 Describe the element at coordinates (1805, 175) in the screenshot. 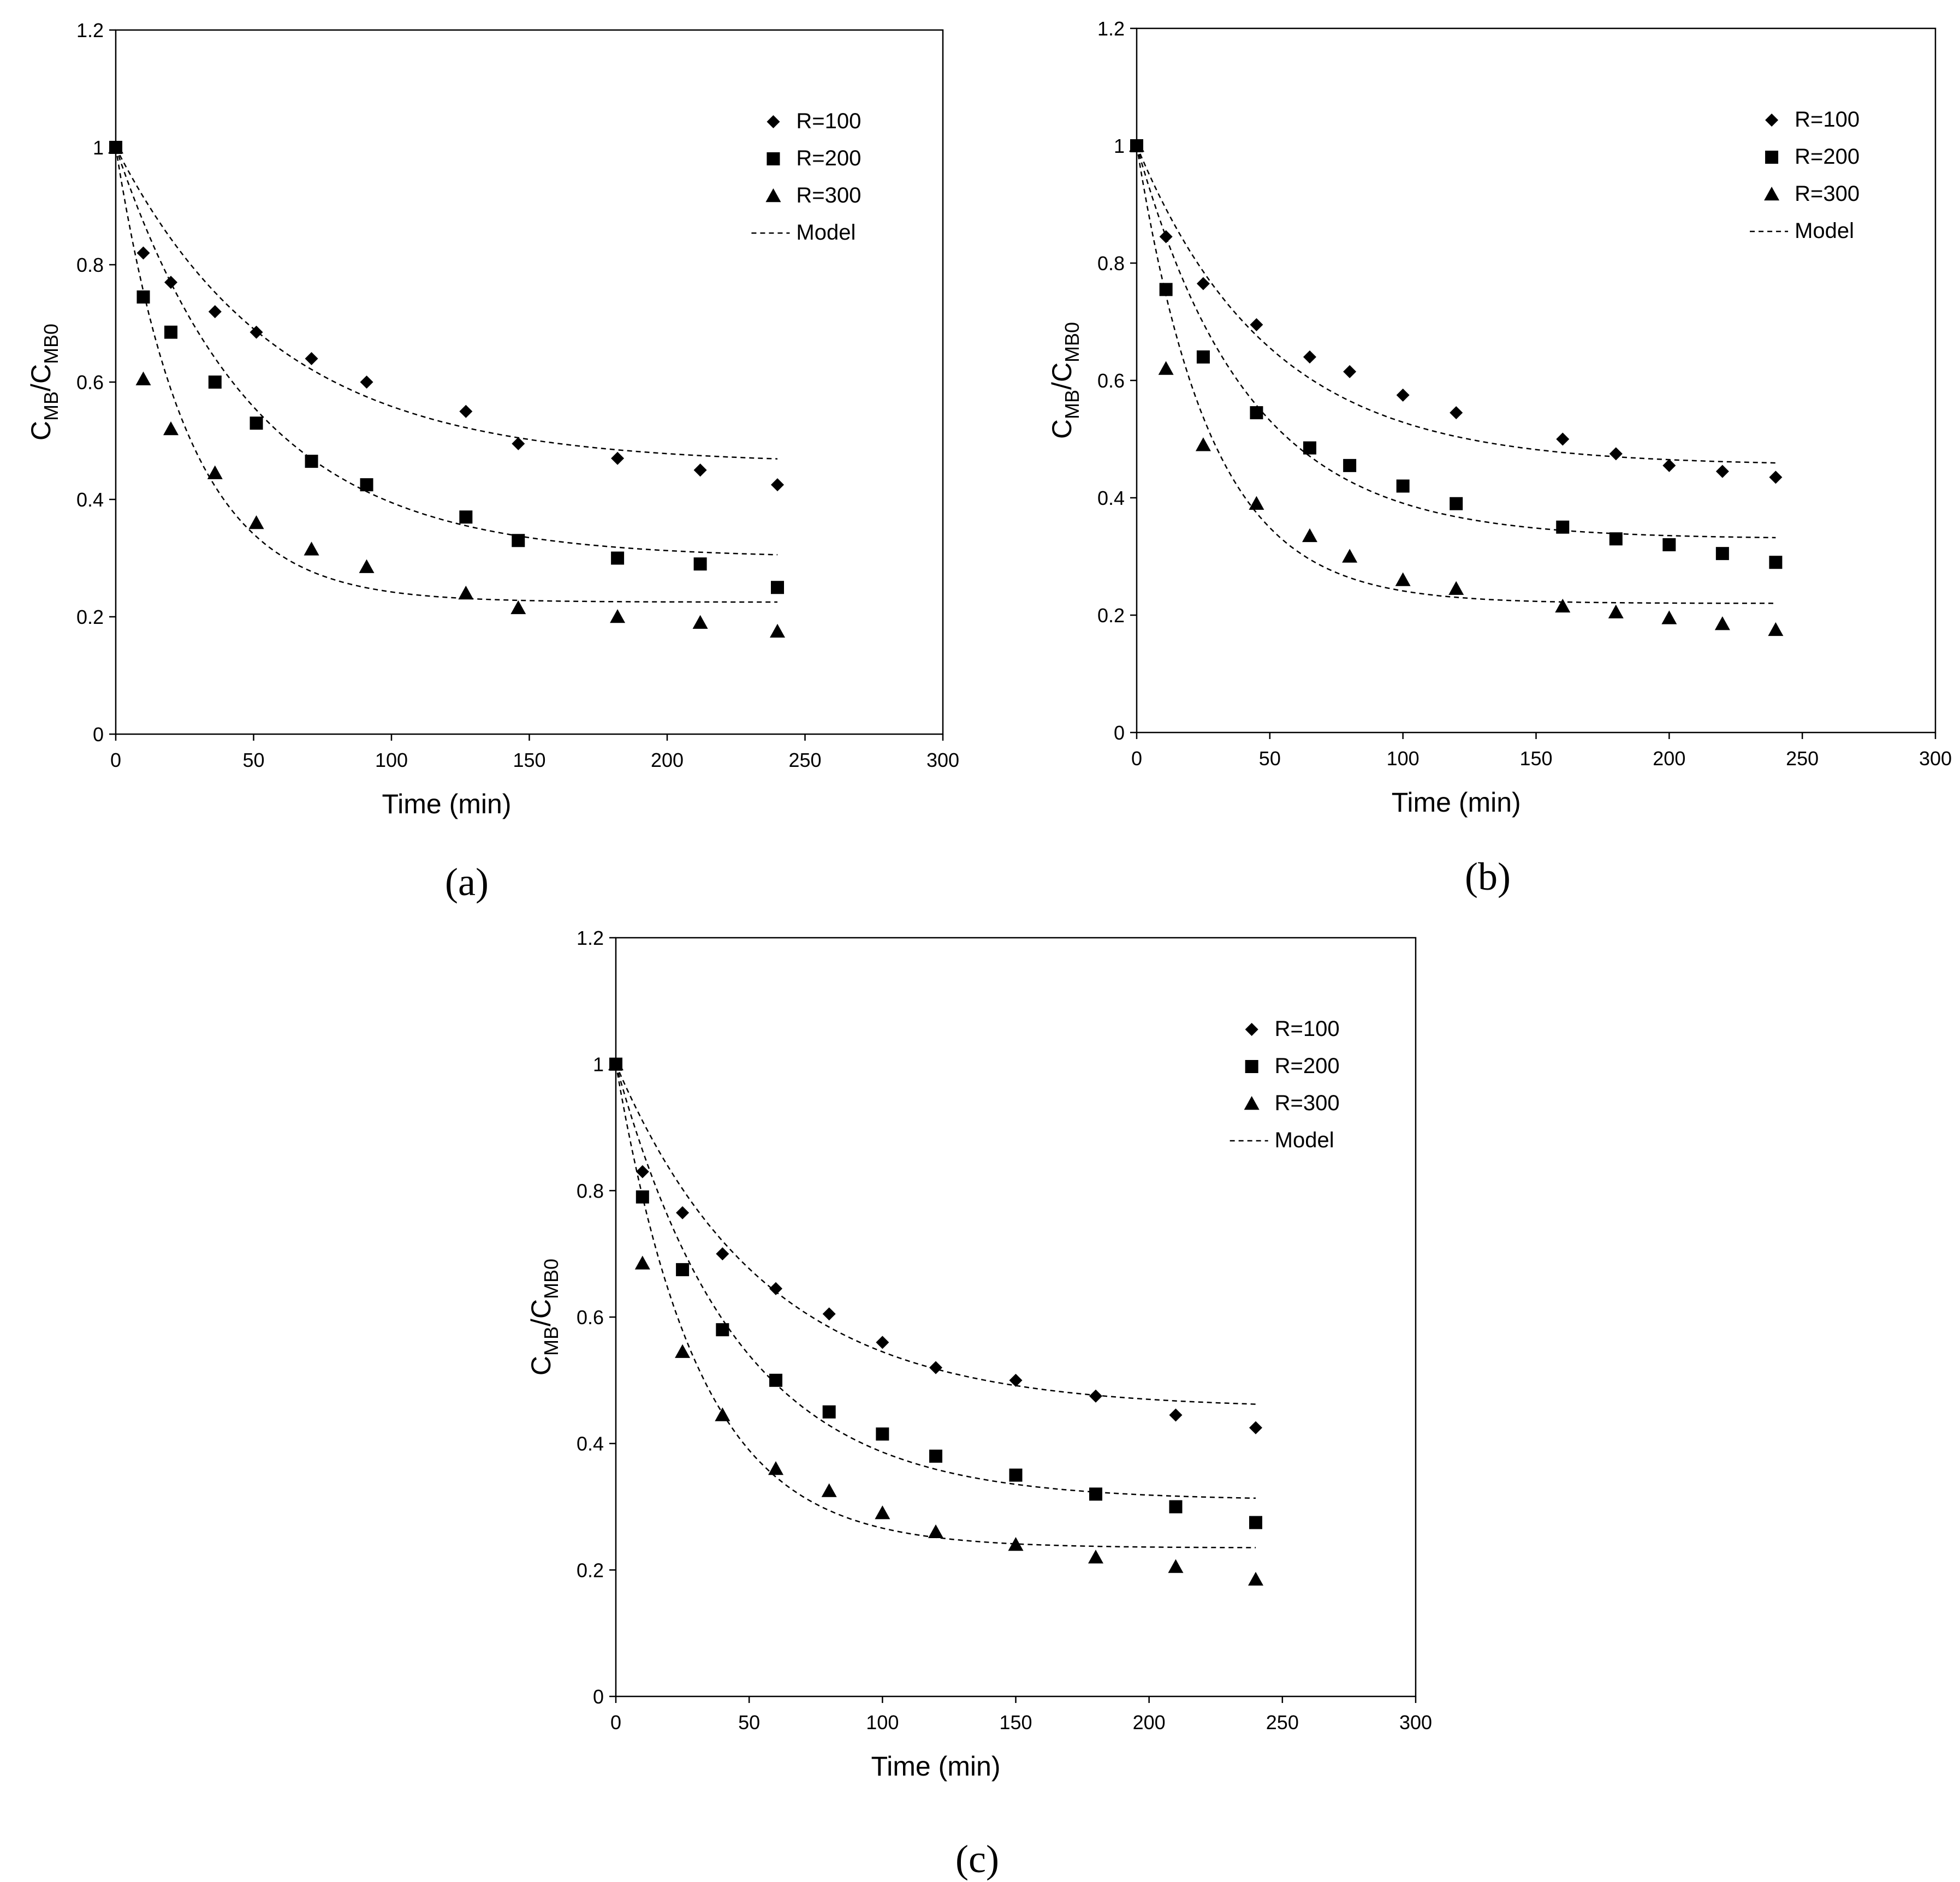

I see `legend: R=100 R=200 R=300 Model` at that location.